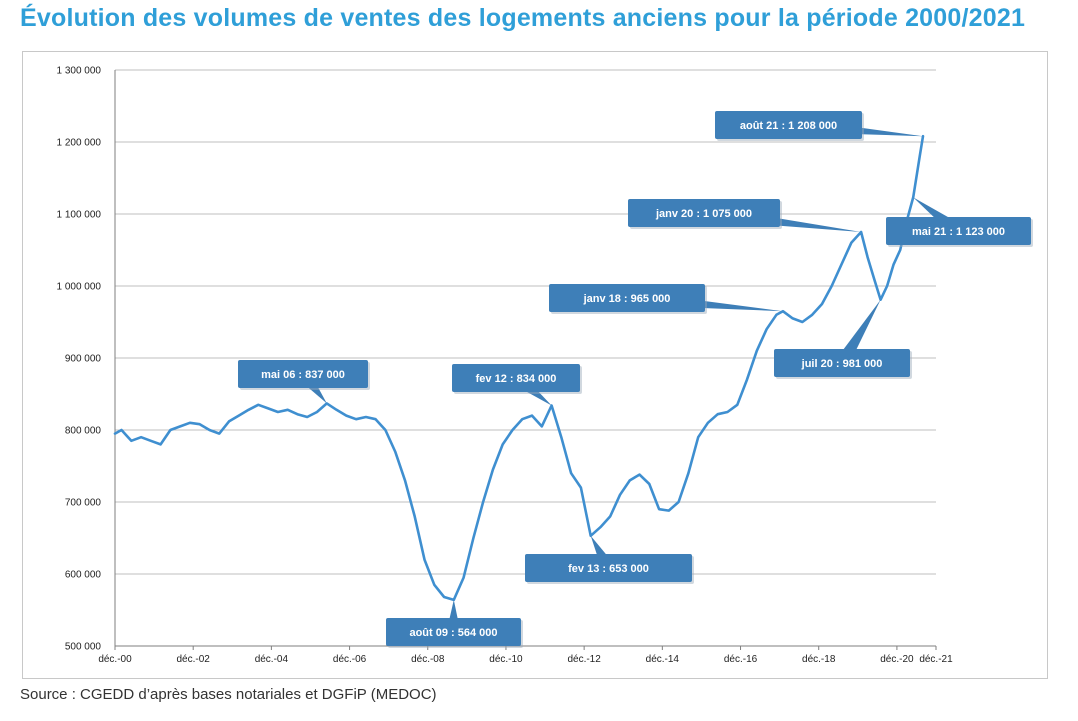 The height and width of the screenshot is (721, 1078). I want to click on x-tick-label: déc.-00, so click(115, 659).